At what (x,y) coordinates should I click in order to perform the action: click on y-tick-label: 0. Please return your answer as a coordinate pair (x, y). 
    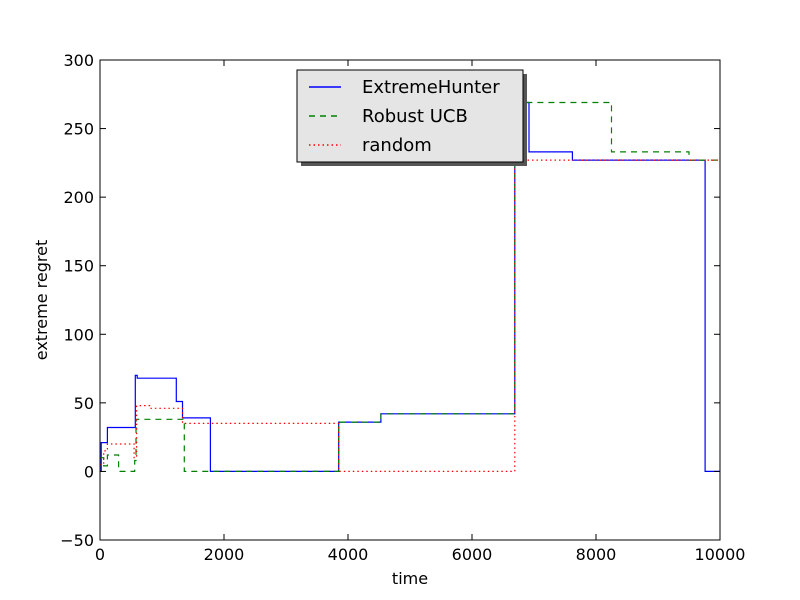
    Looking at the image, I should click on (89, 471).